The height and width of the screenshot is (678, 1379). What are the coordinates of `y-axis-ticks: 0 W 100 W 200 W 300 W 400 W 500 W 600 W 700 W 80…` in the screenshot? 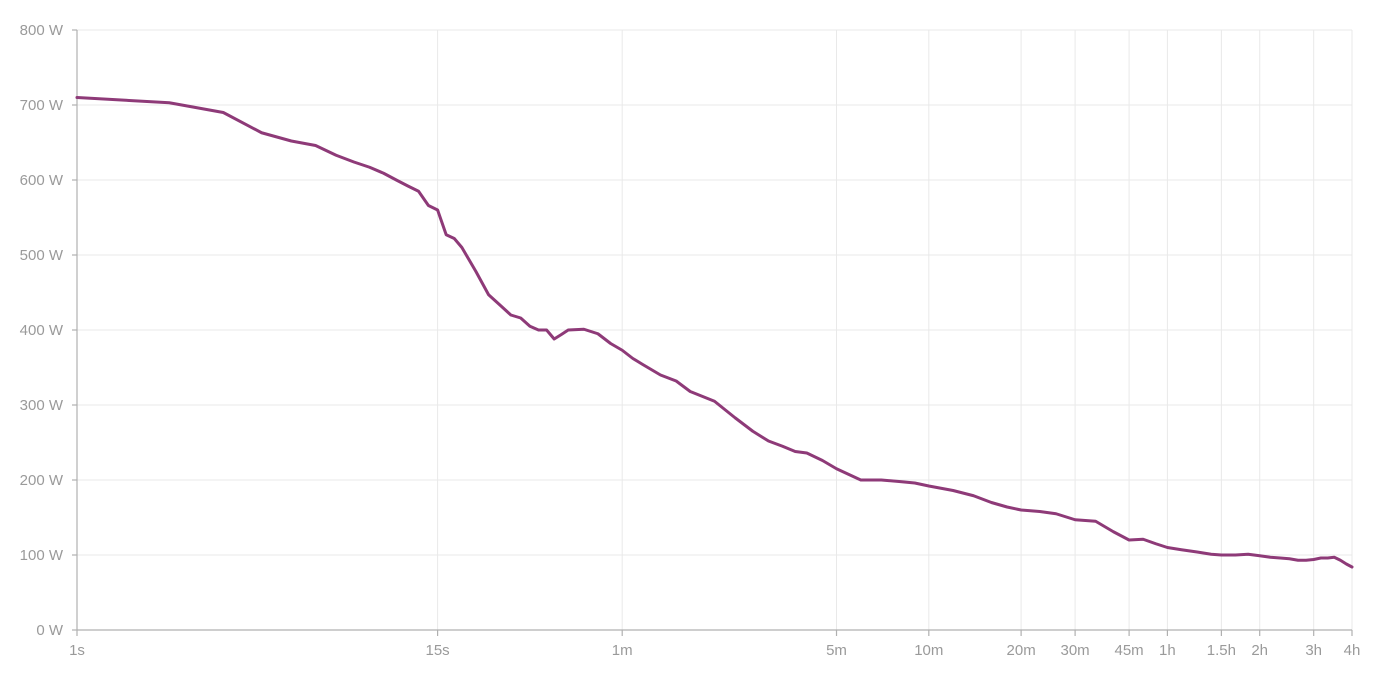 It's located at (48, 330).